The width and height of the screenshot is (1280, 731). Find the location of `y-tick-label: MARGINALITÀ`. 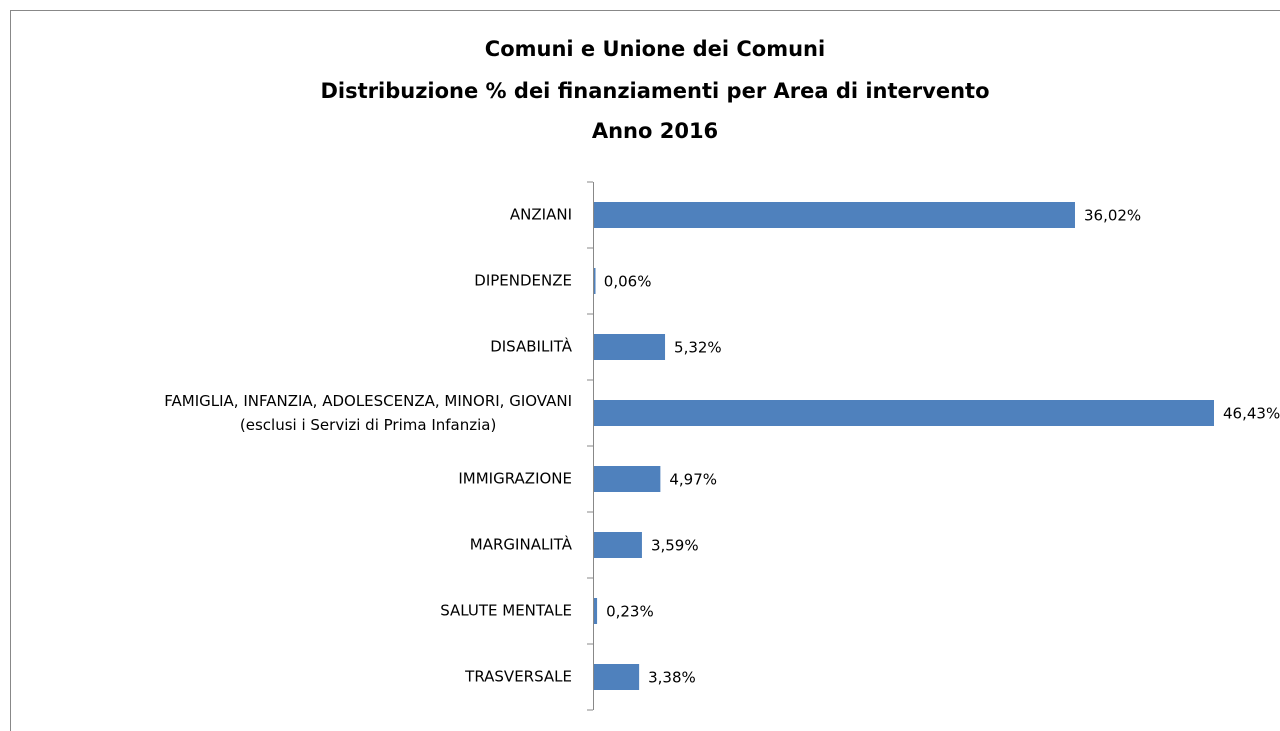

y-tick-label: MARGINALITÀ is located at coordinates (521, 544).